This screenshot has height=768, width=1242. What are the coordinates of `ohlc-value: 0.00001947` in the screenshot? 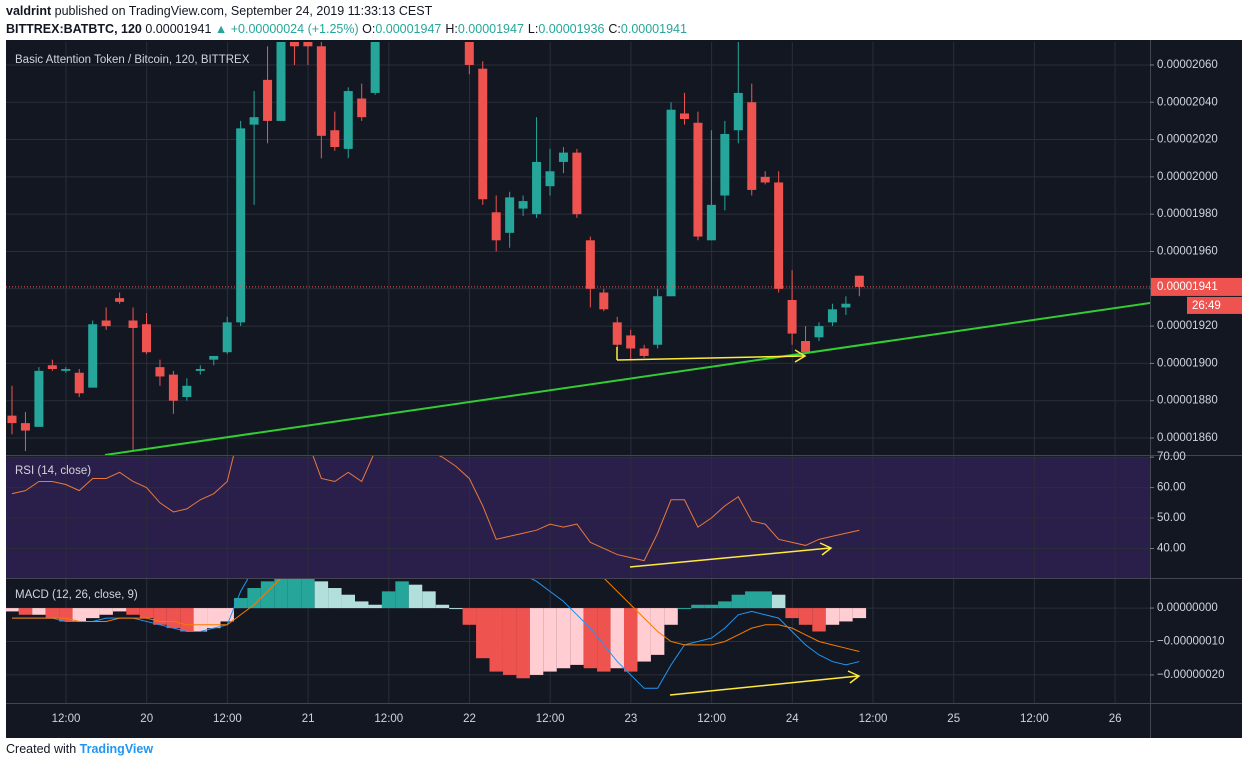 It's located at (408, 29).